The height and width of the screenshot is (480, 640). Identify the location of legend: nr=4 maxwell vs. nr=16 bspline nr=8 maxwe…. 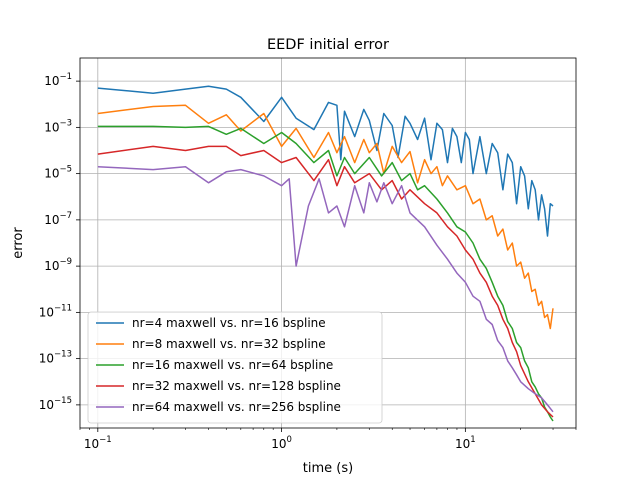
(235, 367).